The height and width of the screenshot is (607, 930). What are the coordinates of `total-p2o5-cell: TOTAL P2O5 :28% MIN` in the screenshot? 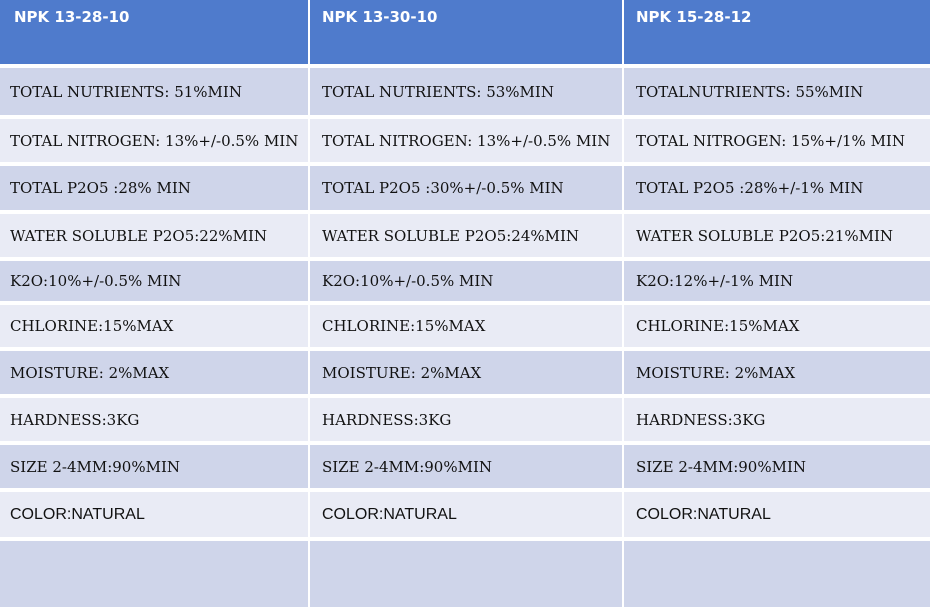 It's located at (154, 188).